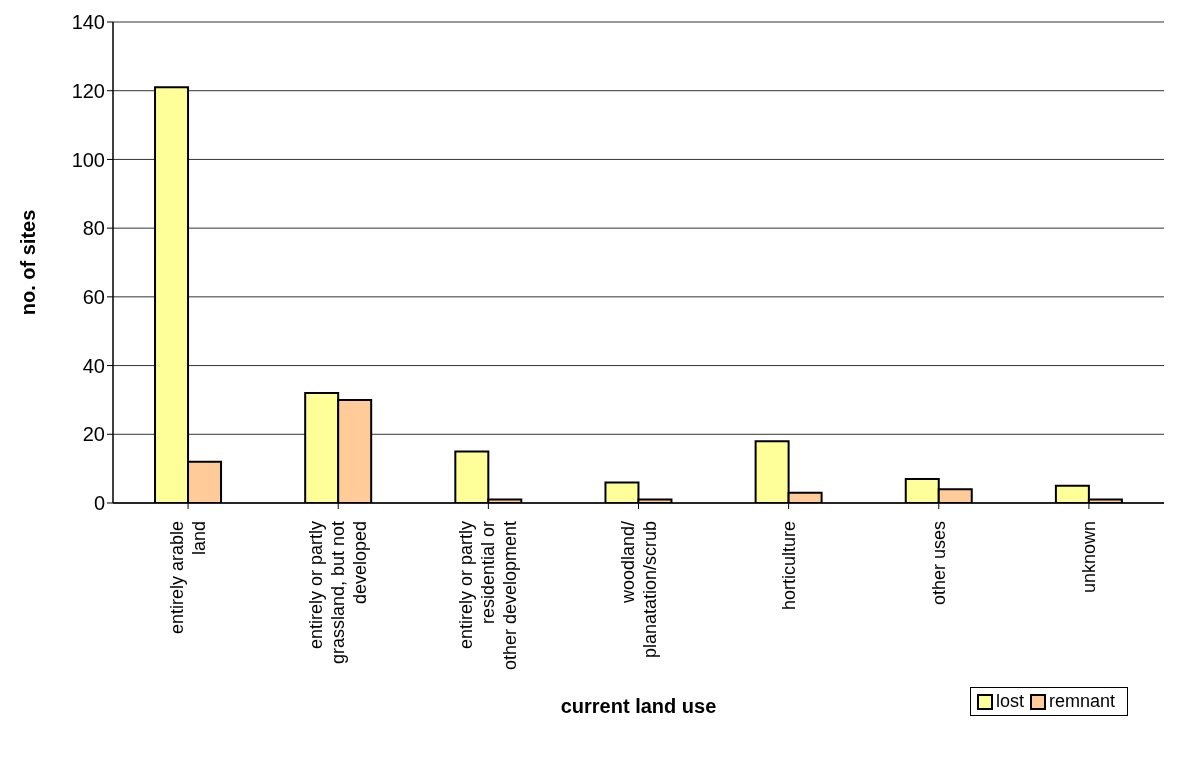  What do you see at coordinates (1009, 701) in the screenshot?
I see `legend-label: lost` at bounding box center [1009, 701].